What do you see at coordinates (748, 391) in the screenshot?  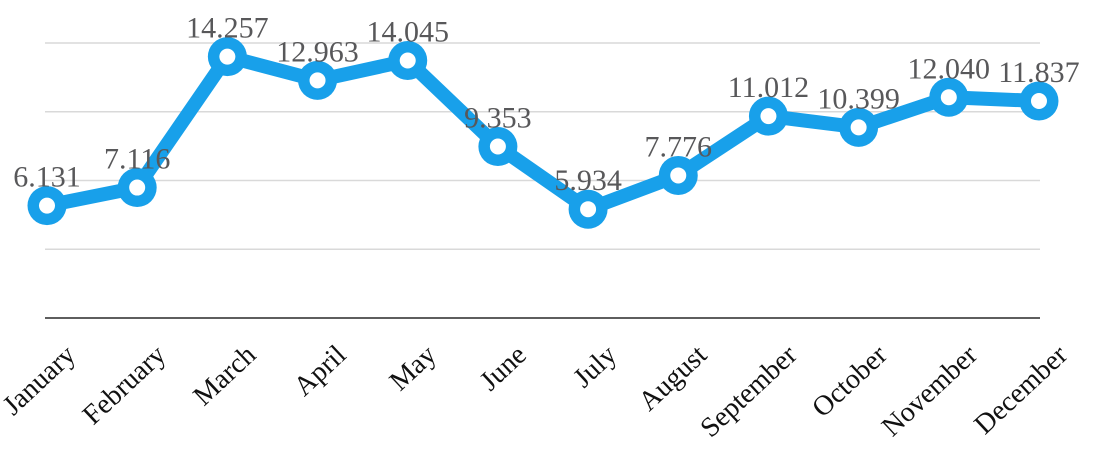 I see `x-label-september: September` at bounding box center [748, 391].